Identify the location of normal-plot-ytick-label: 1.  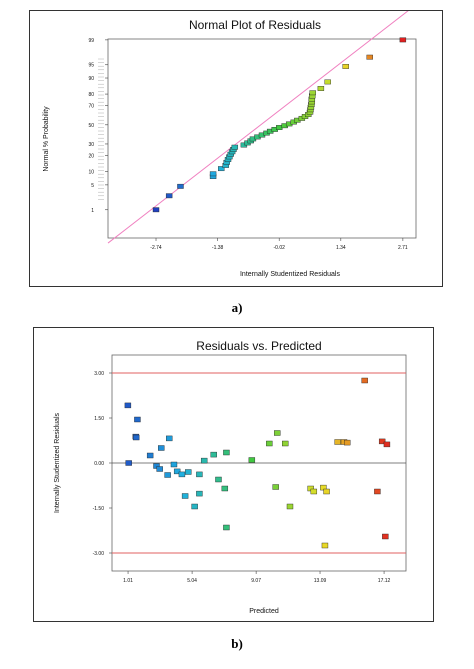
(92, 211).